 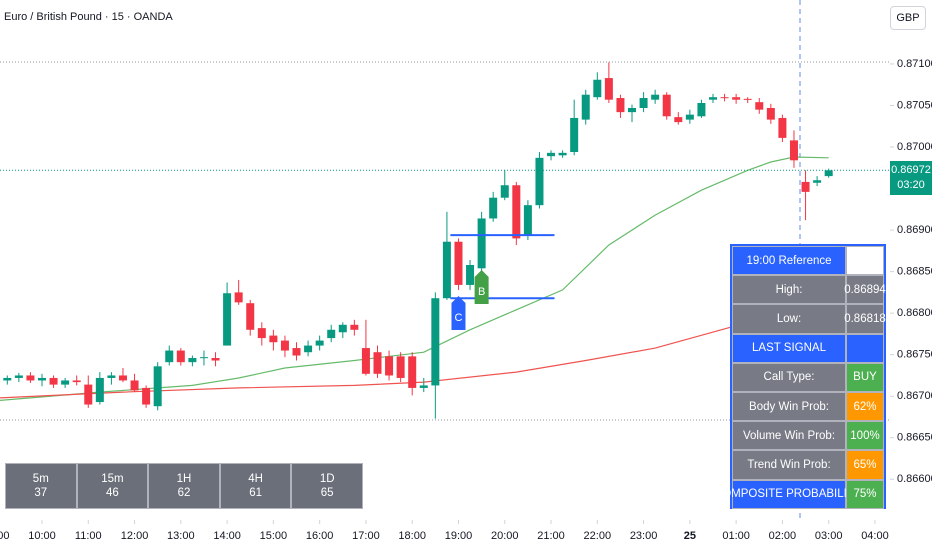 I want to click on x-tick-label: 16:00, so click(x=320, y=536).